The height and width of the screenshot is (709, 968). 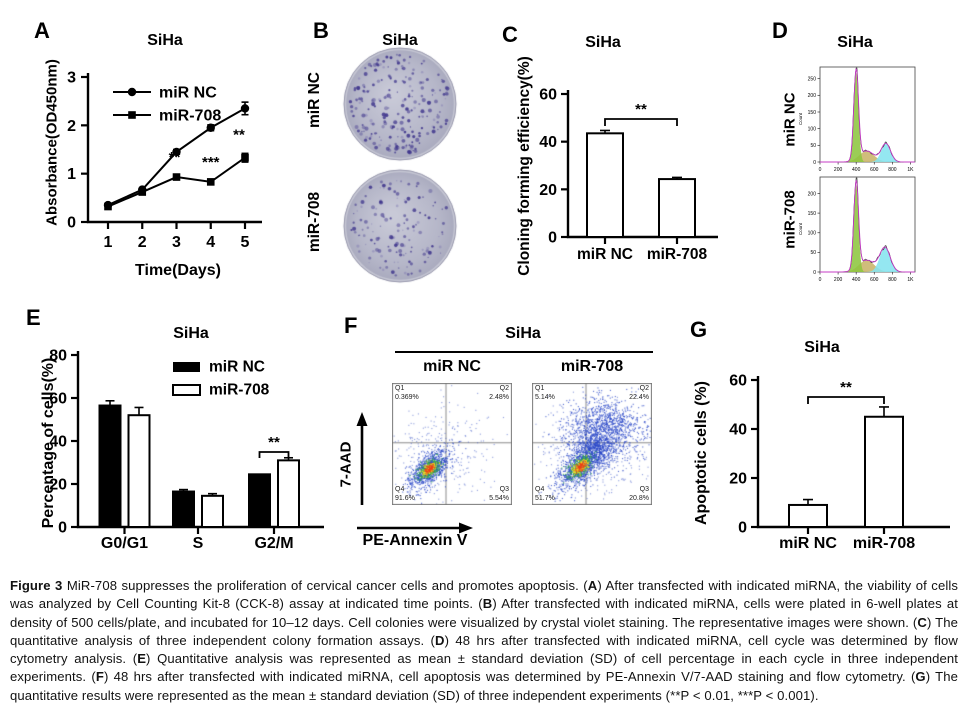 What do you see at coordinates (198, 543) in the screenshot?
I see `svg-text: S` at bounding box center [198, 543].